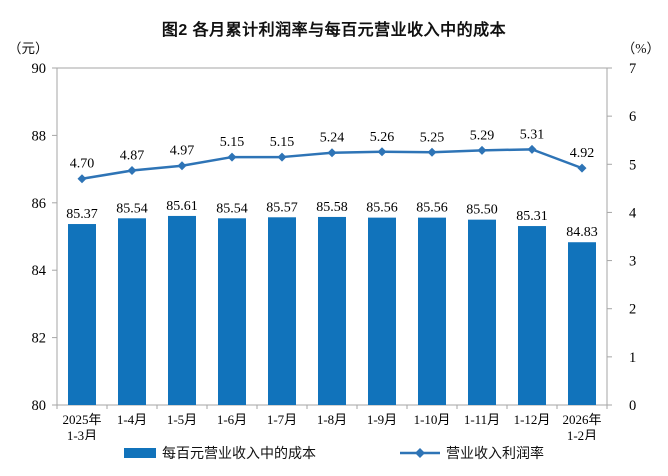 This screenshot has width=668, height=476. Describe the element at coordinates (282, 419) in the screenshot. I see `x-category-label: 1-7月` at that location.